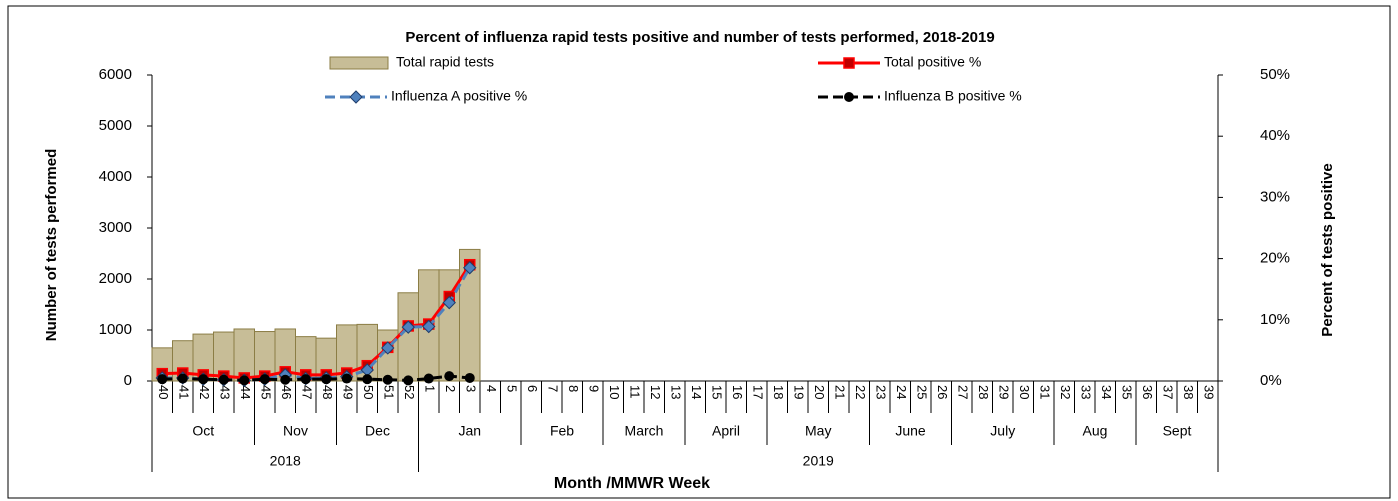  I want to click on x-tick-label: 49, so click(347, 392).